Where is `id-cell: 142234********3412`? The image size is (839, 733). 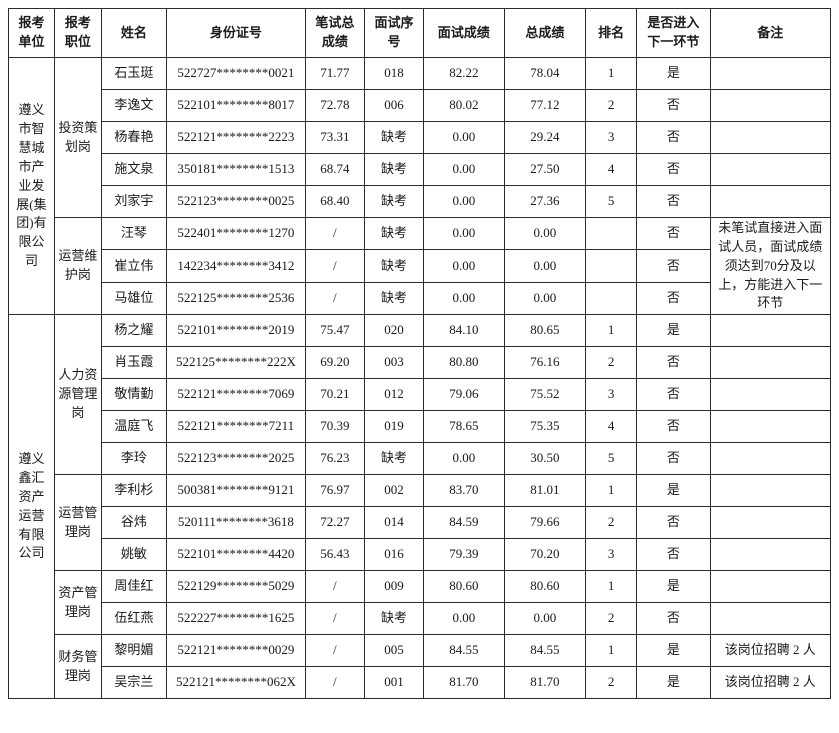 id-cell: 142234********3412 is located at coordinates (236, 266).